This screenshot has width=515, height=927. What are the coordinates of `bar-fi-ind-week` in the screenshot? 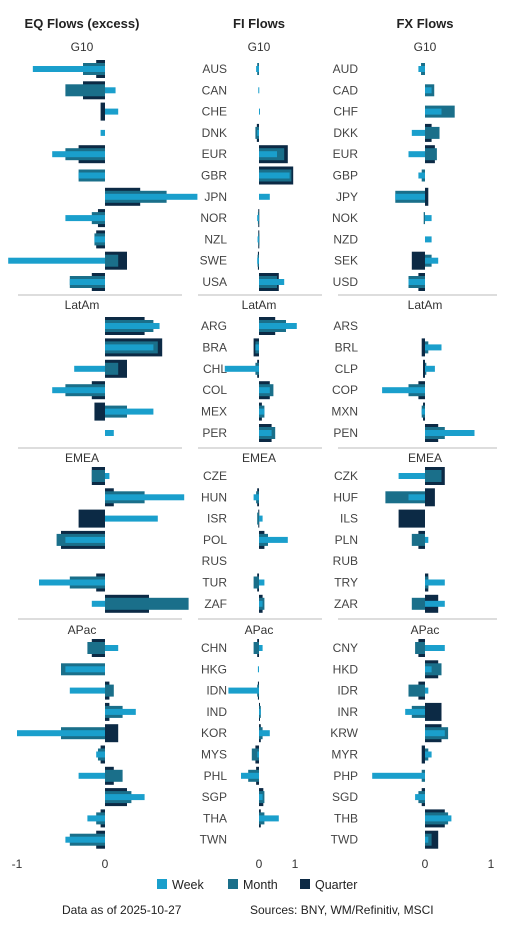 It's located at (260, 711).